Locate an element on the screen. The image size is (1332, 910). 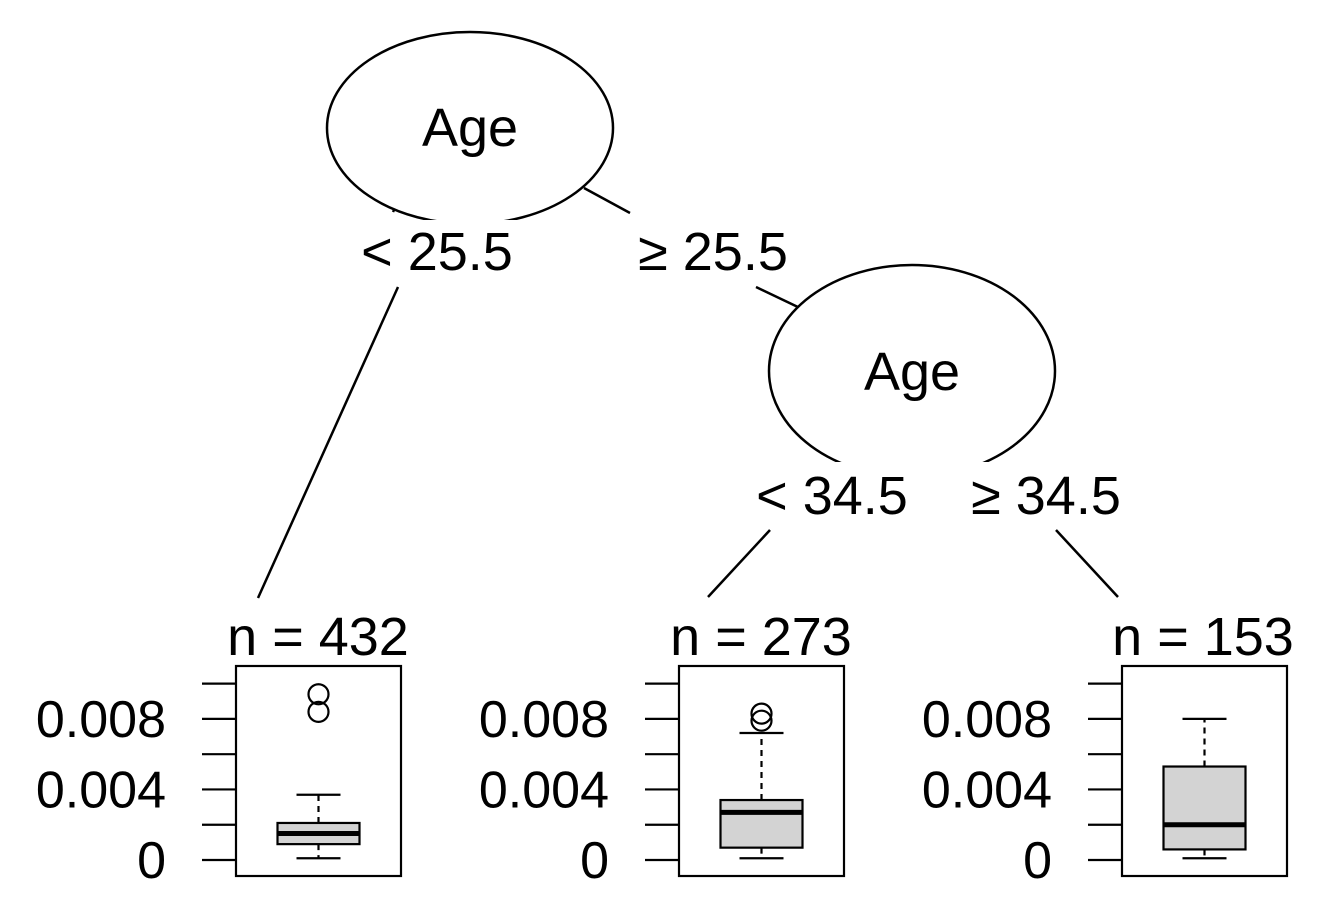
leaf-1-boxplot-panel: 0 0.004 0.008 is located at coordinates (219, 777).